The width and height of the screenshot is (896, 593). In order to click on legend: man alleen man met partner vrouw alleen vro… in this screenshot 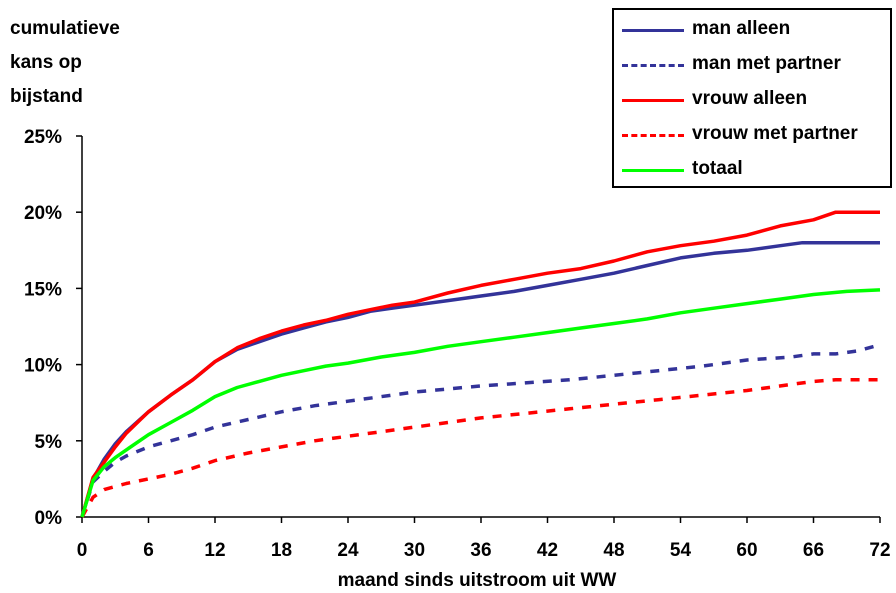, I will do `click(752, 98)`.